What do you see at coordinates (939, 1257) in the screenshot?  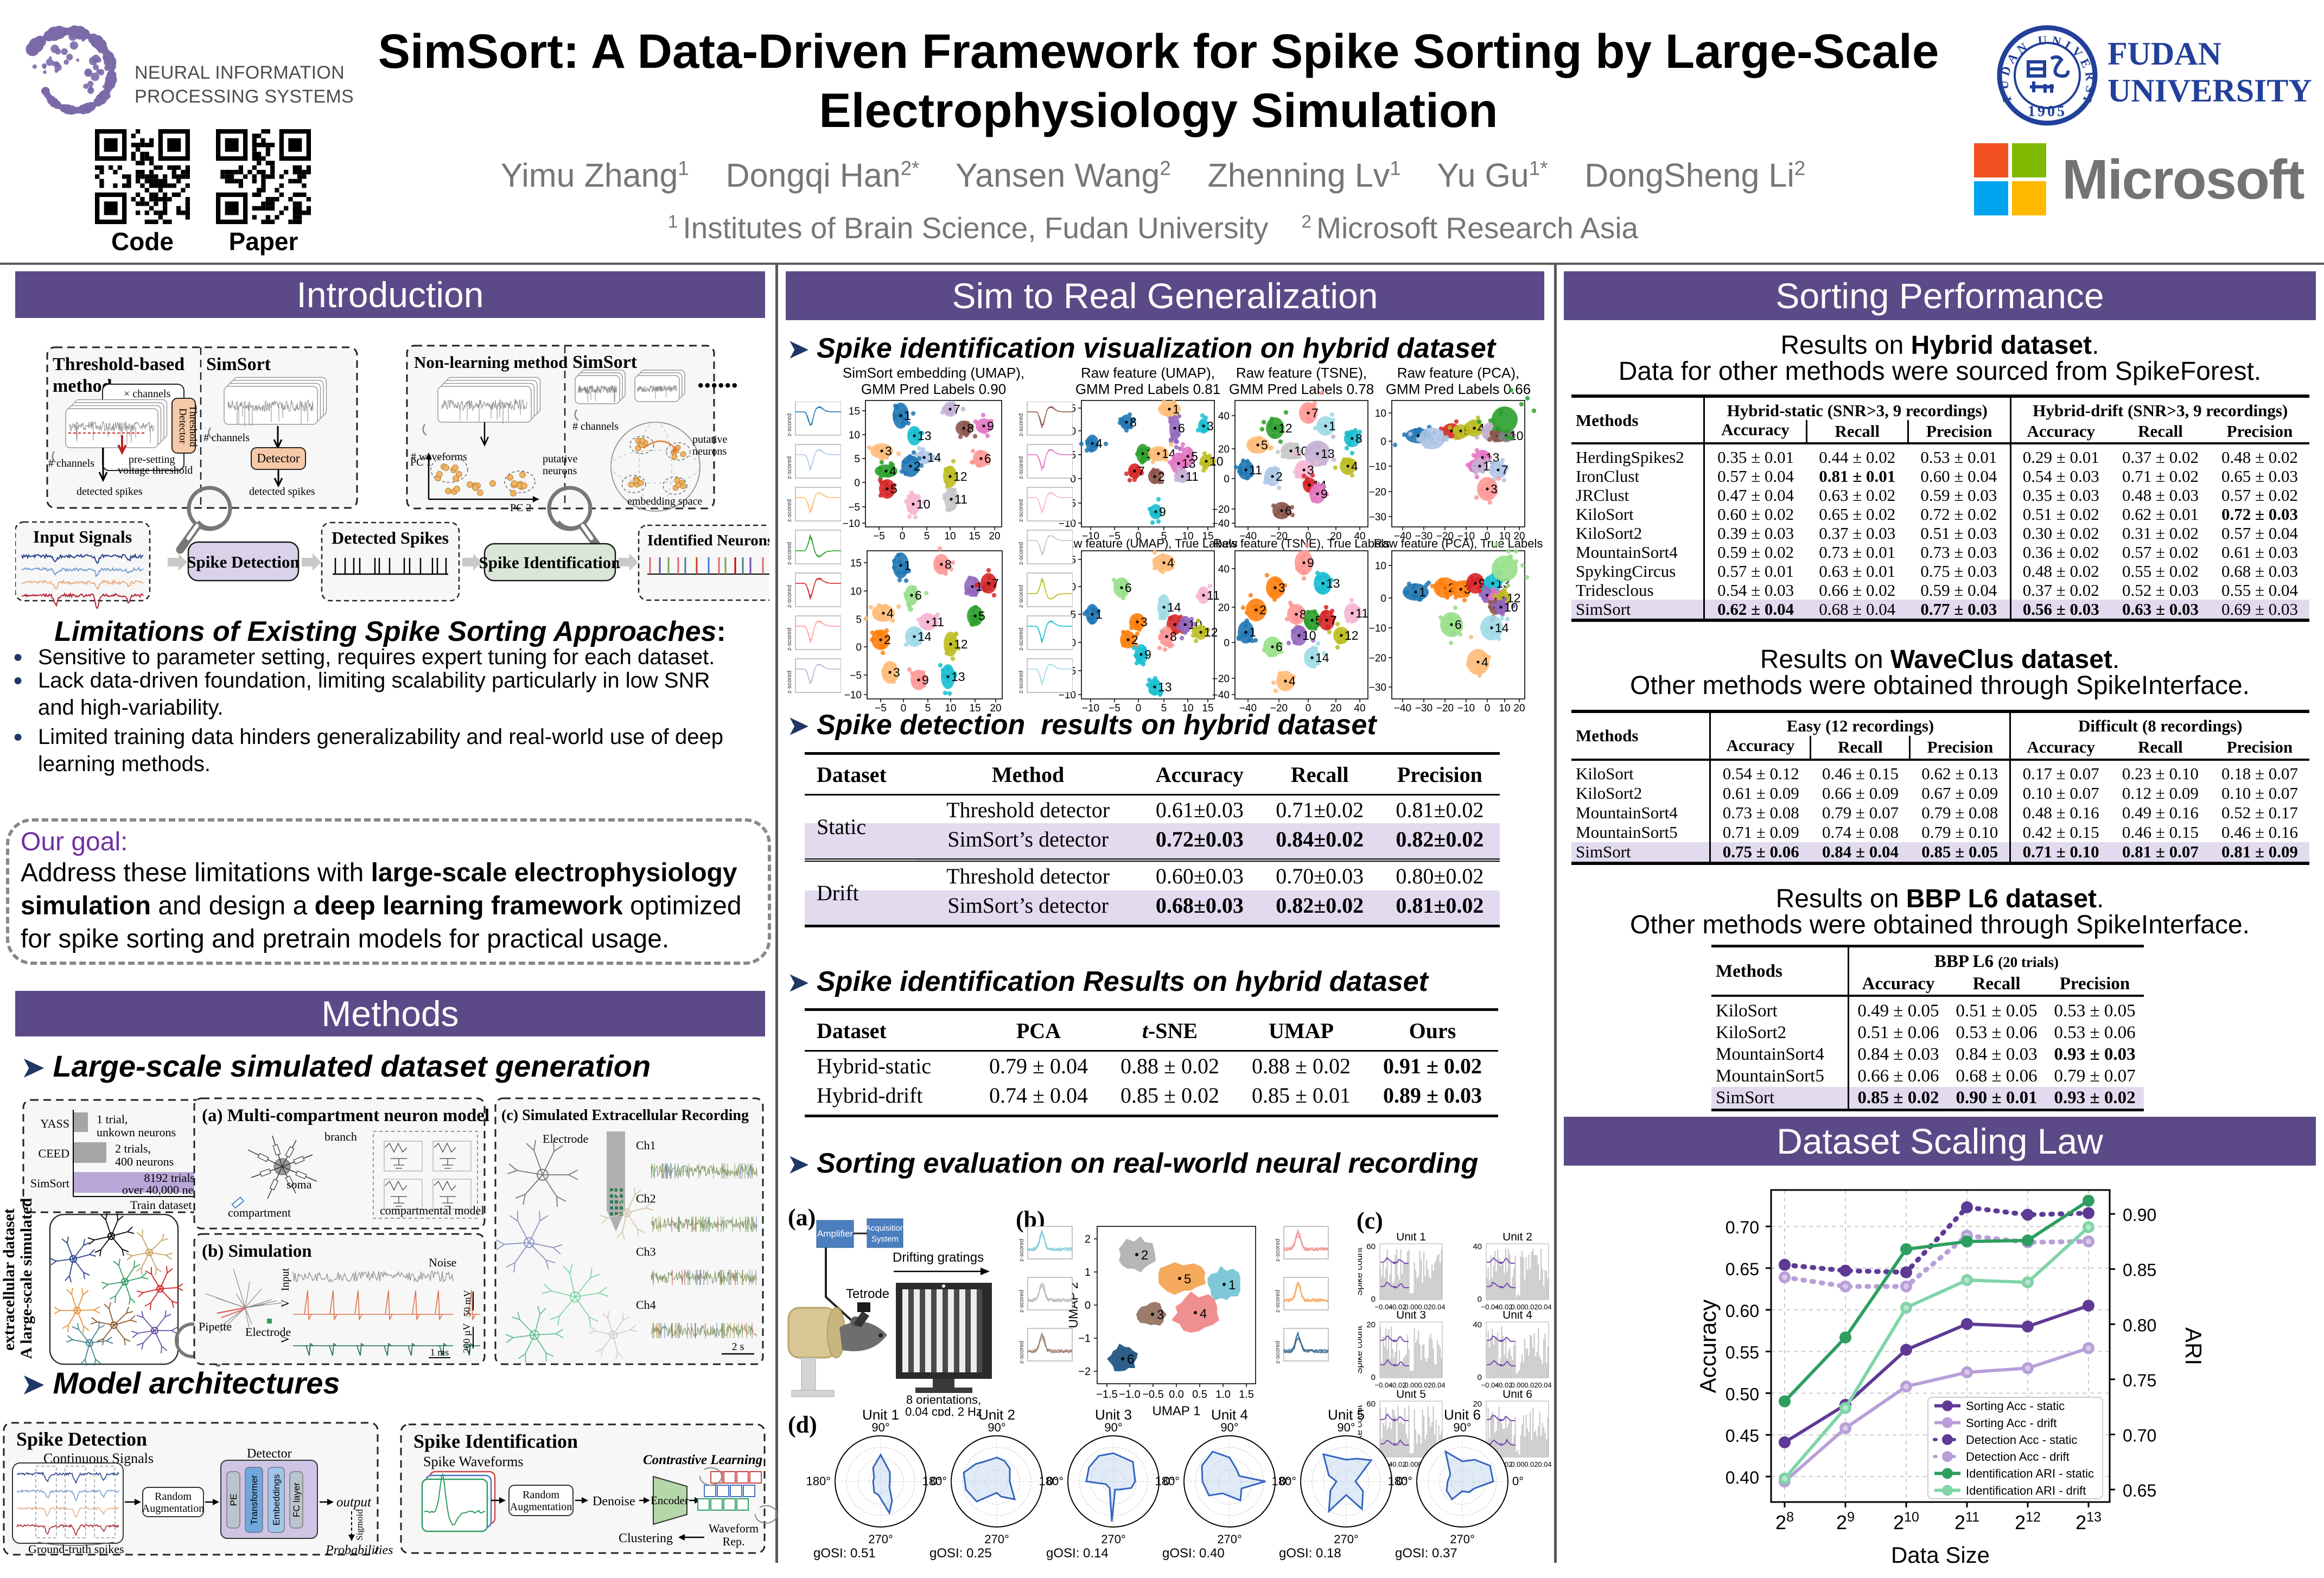 I see `svg-text: Drifting gratings` at bounding box center [939, 1257].